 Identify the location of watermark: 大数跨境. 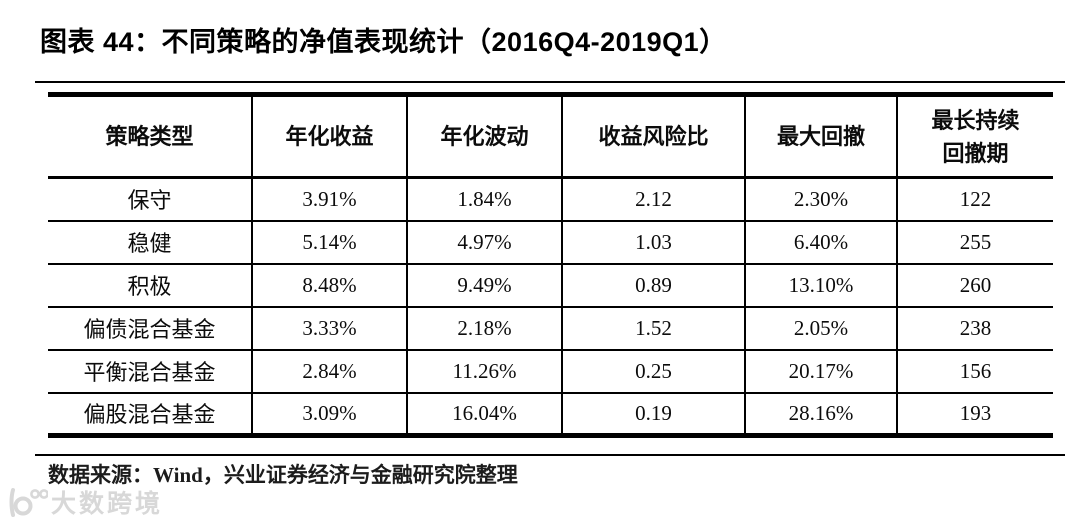
(84, 502).